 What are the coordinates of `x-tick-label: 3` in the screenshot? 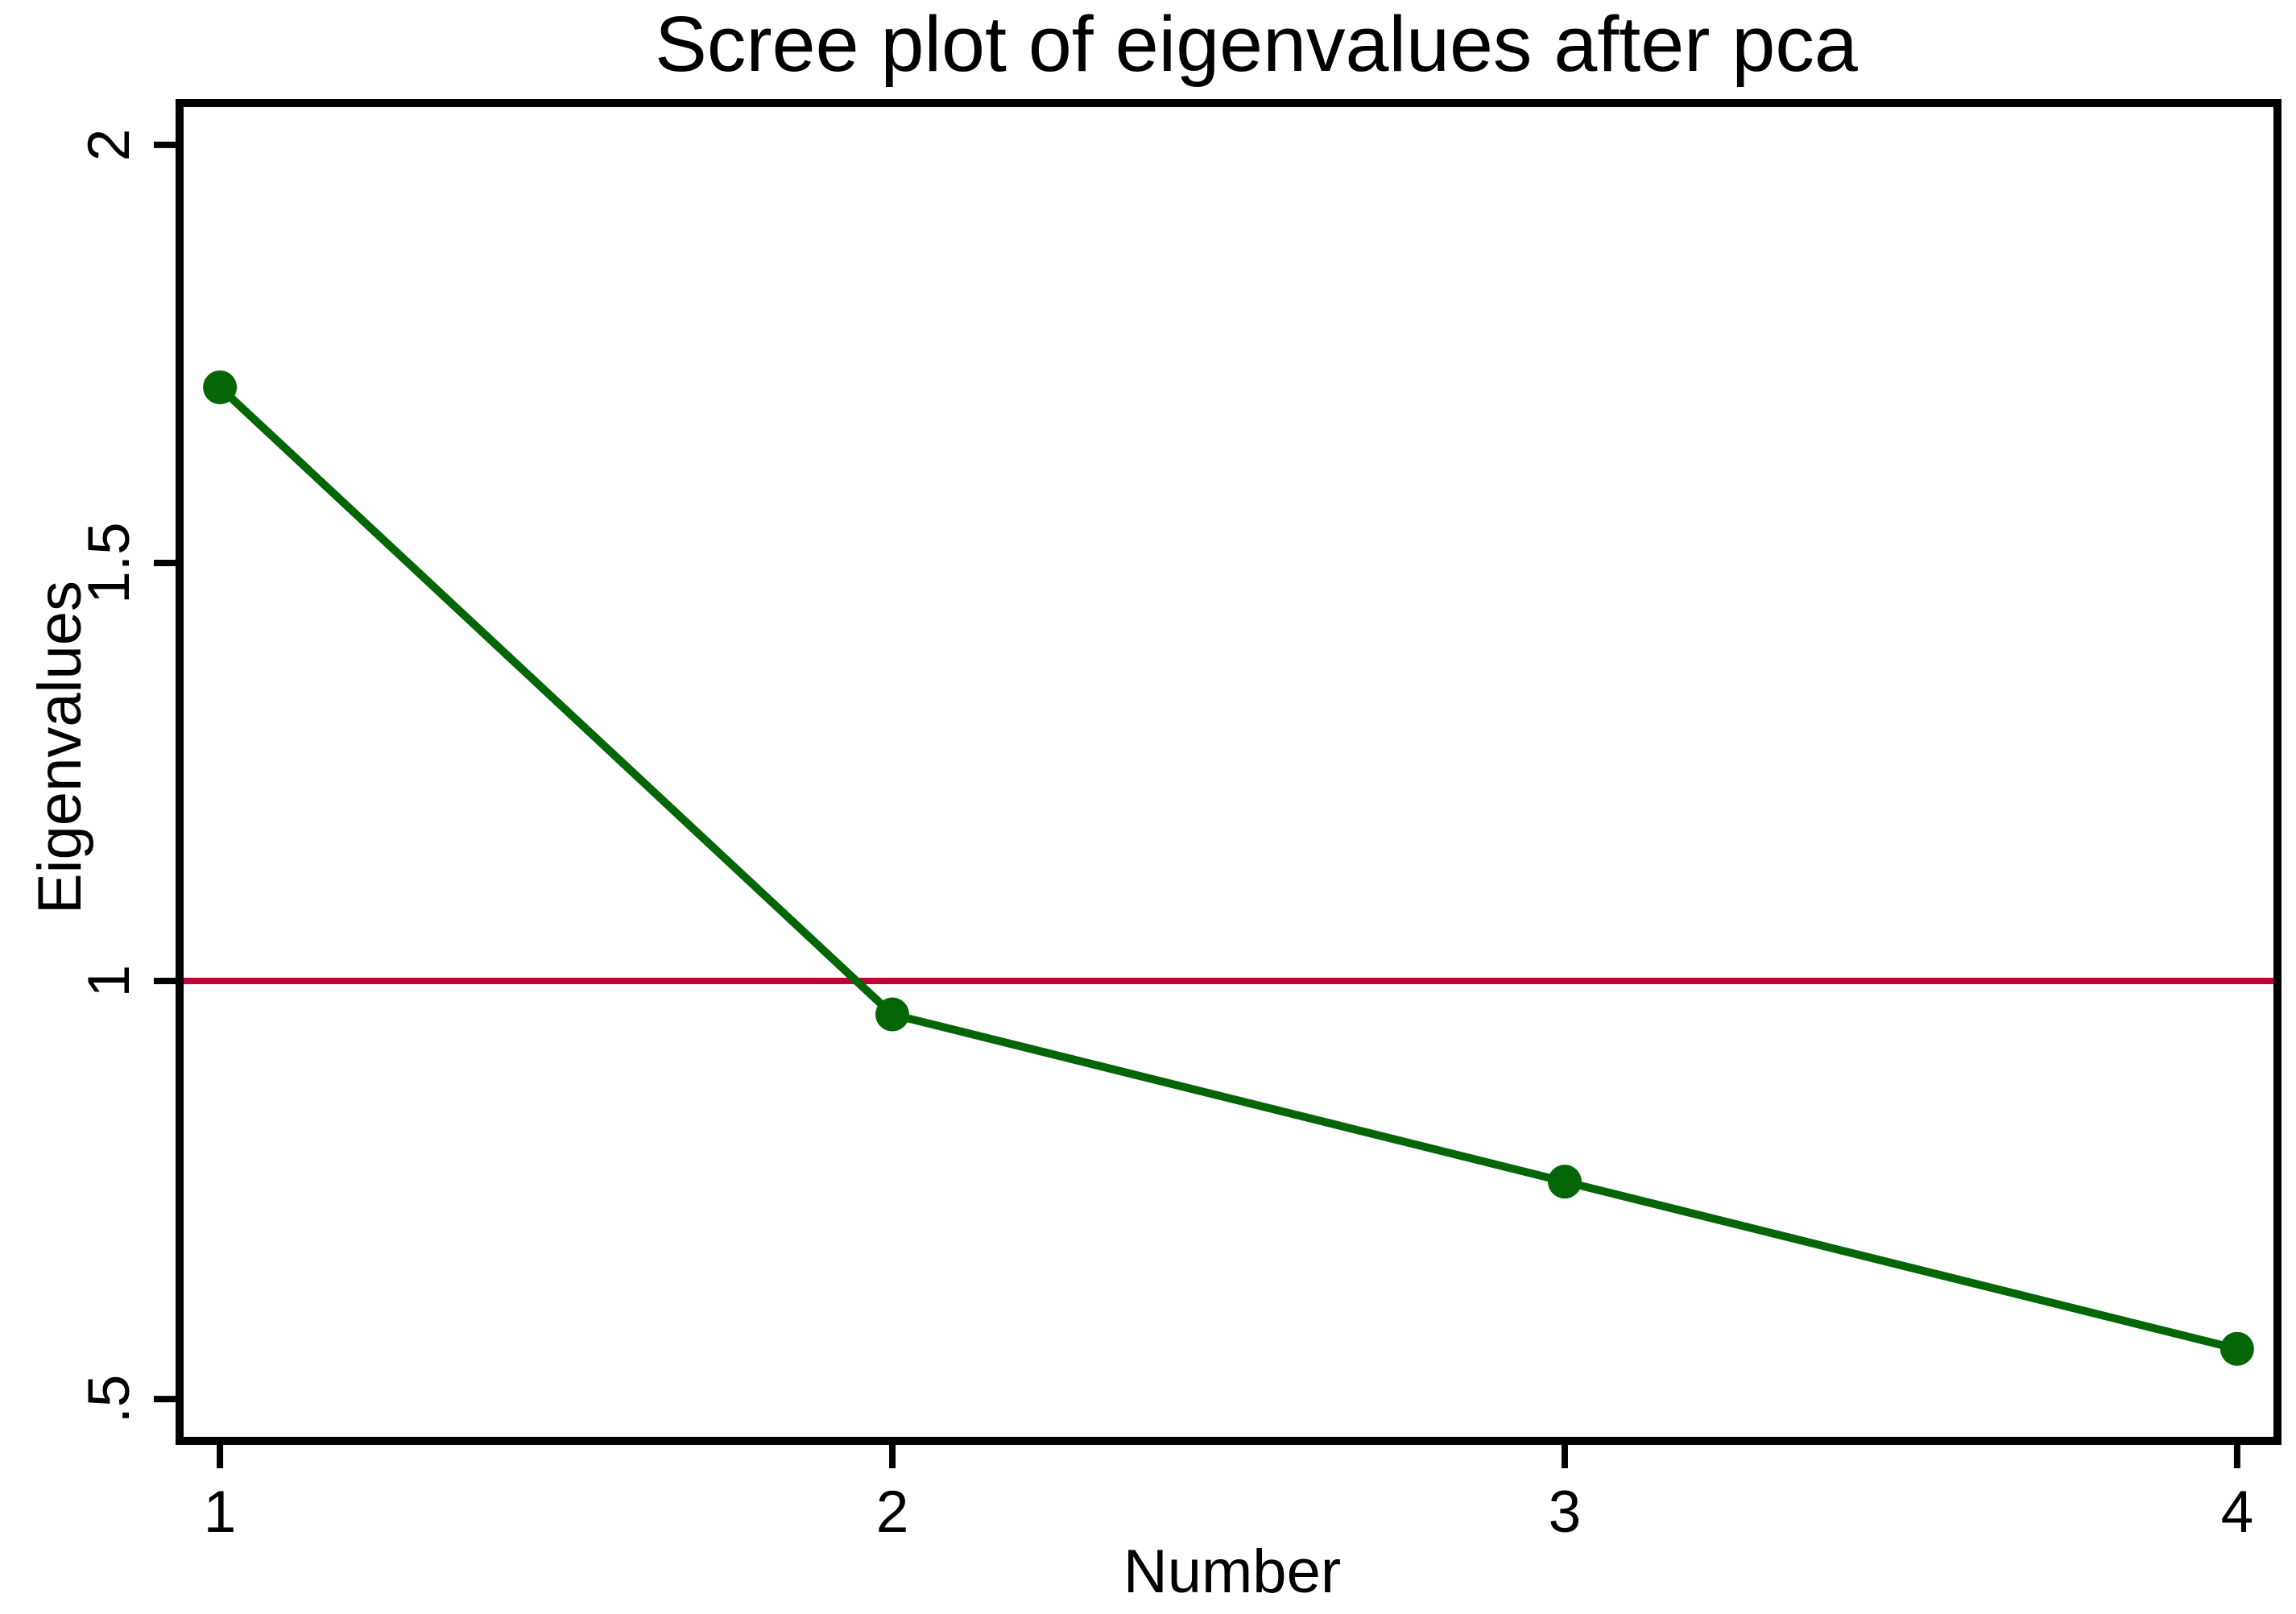 It's located at (1565, 1512).